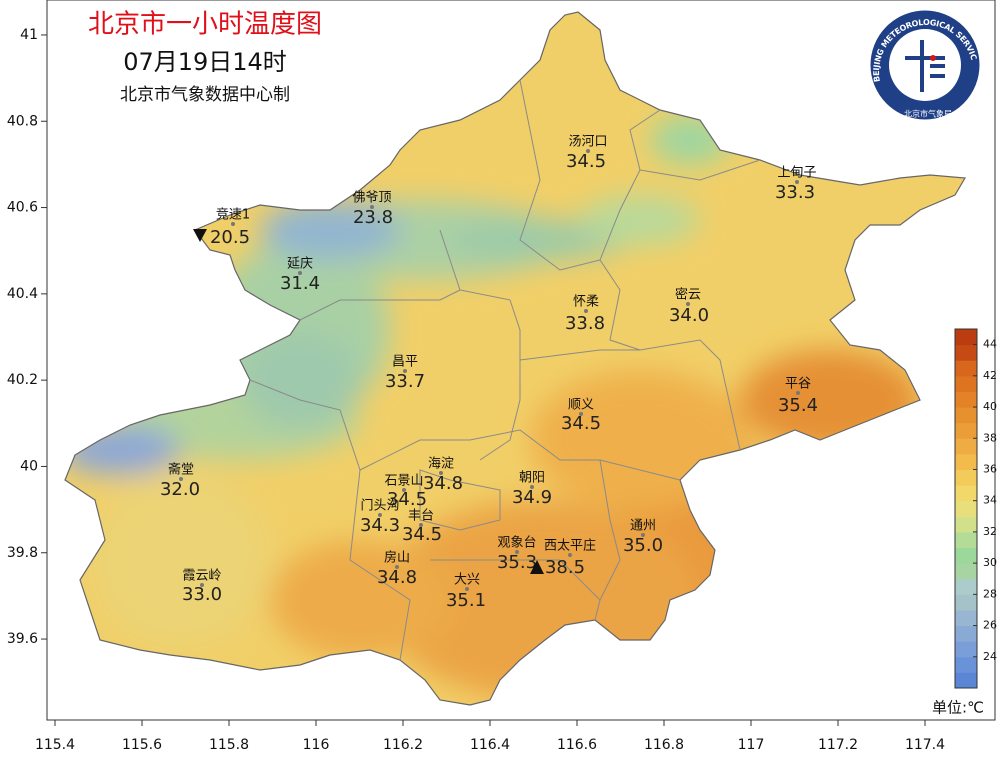 This screenshot has width=1000, height=760. I want to click on x-tick-label: 115.4, so click(55, 745).